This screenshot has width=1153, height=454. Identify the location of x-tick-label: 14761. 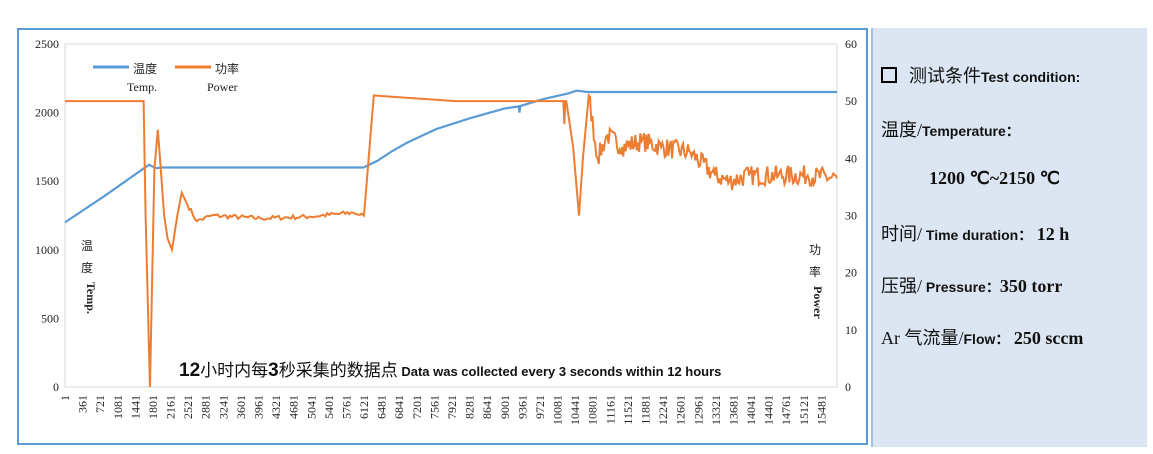
(786, 410).